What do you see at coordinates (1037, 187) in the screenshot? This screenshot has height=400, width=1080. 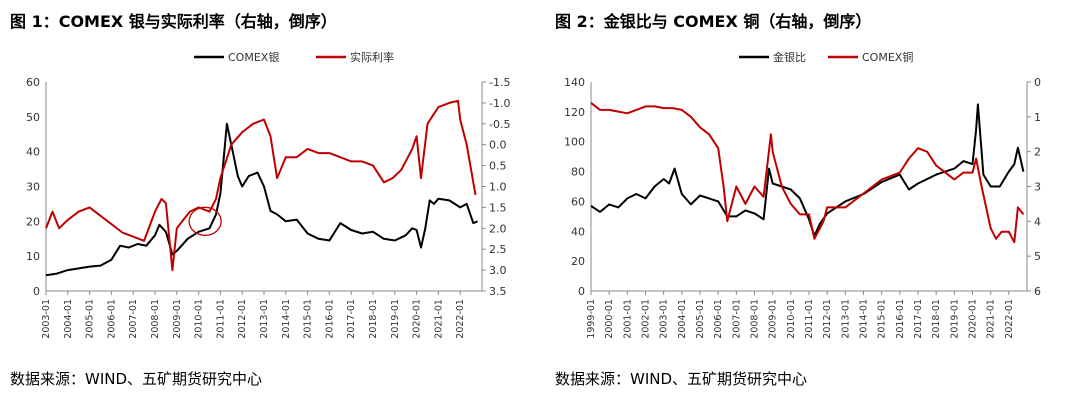 I see `right-tick-label: 3` at bounding box center [1037, 187].